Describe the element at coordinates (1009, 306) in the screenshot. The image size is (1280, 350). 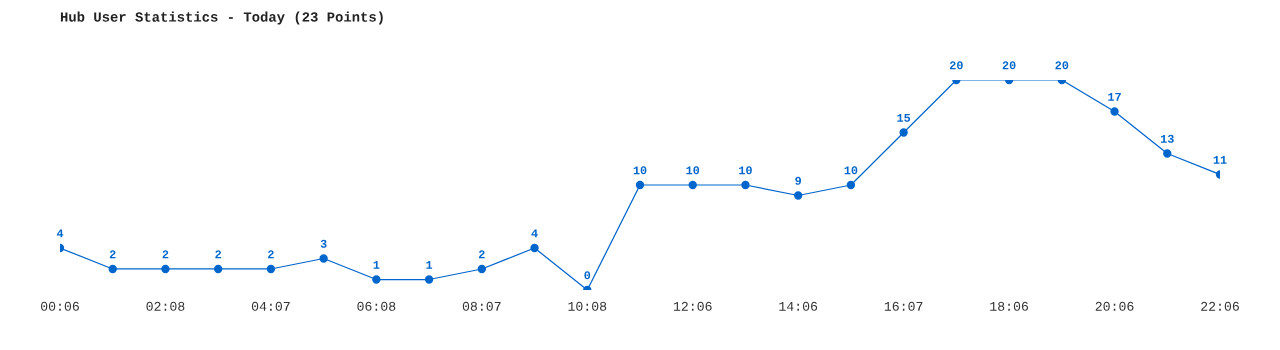
I see `x-tick-label: 18:06` at that location.